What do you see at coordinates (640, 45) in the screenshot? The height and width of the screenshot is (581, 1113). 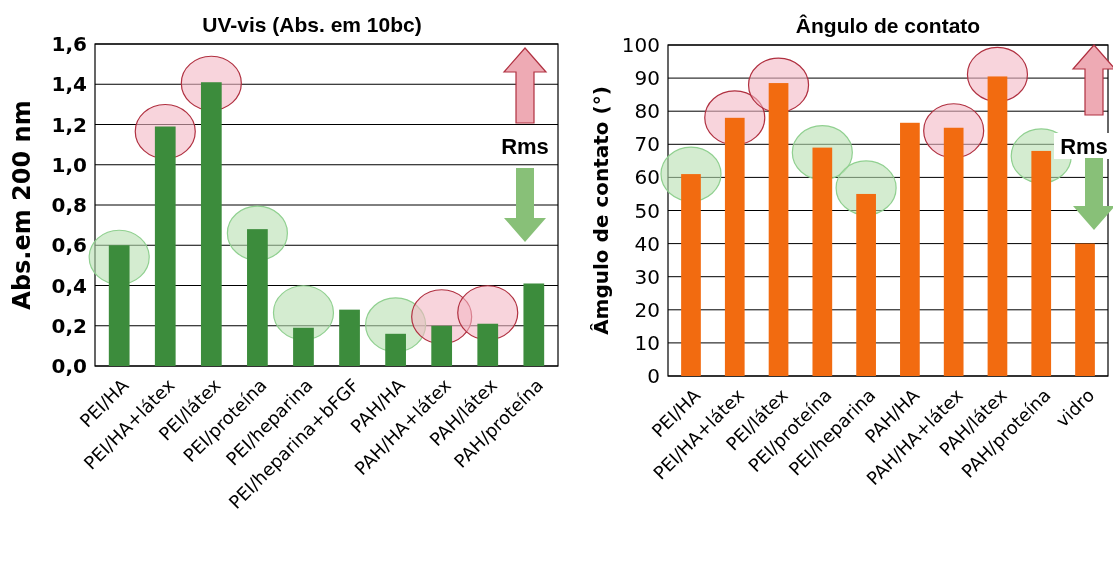 I see `y-tick-label: 100` at bounding box center [640, 45].